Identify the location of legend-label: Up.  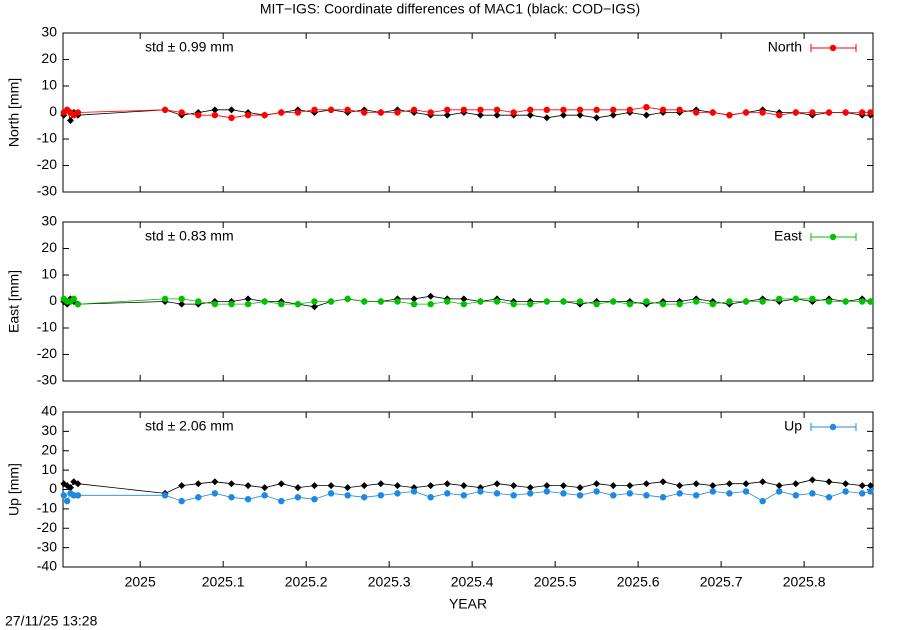
(793, 426).